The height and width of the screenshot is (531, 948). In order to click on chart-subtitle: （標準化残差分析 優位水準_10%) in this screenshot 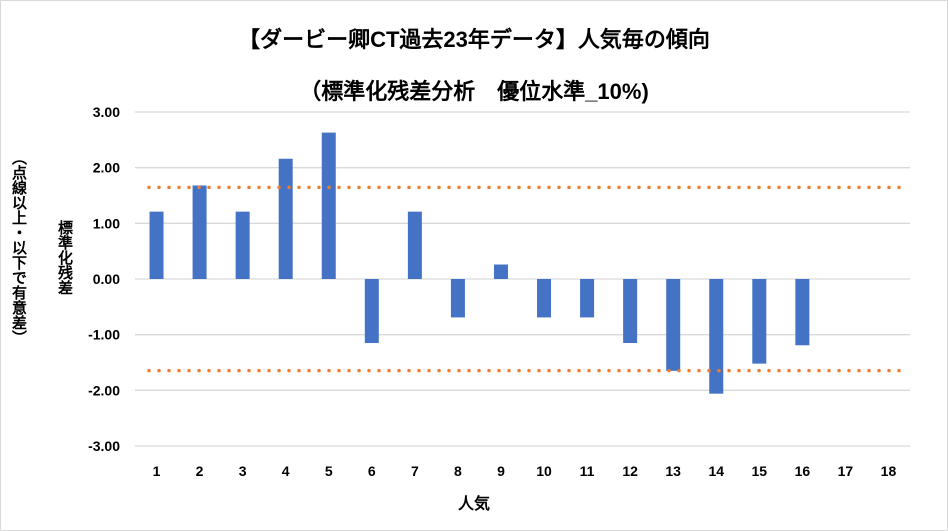, I will do `click(474, 91)`.